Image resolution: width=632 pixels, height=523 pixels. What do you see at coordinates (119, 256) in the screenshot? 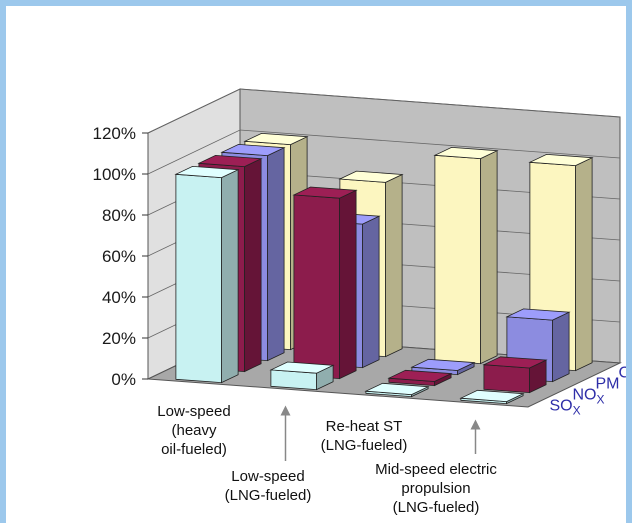
I see `y-tick-label: 60%` at bounding box center [119, 256].